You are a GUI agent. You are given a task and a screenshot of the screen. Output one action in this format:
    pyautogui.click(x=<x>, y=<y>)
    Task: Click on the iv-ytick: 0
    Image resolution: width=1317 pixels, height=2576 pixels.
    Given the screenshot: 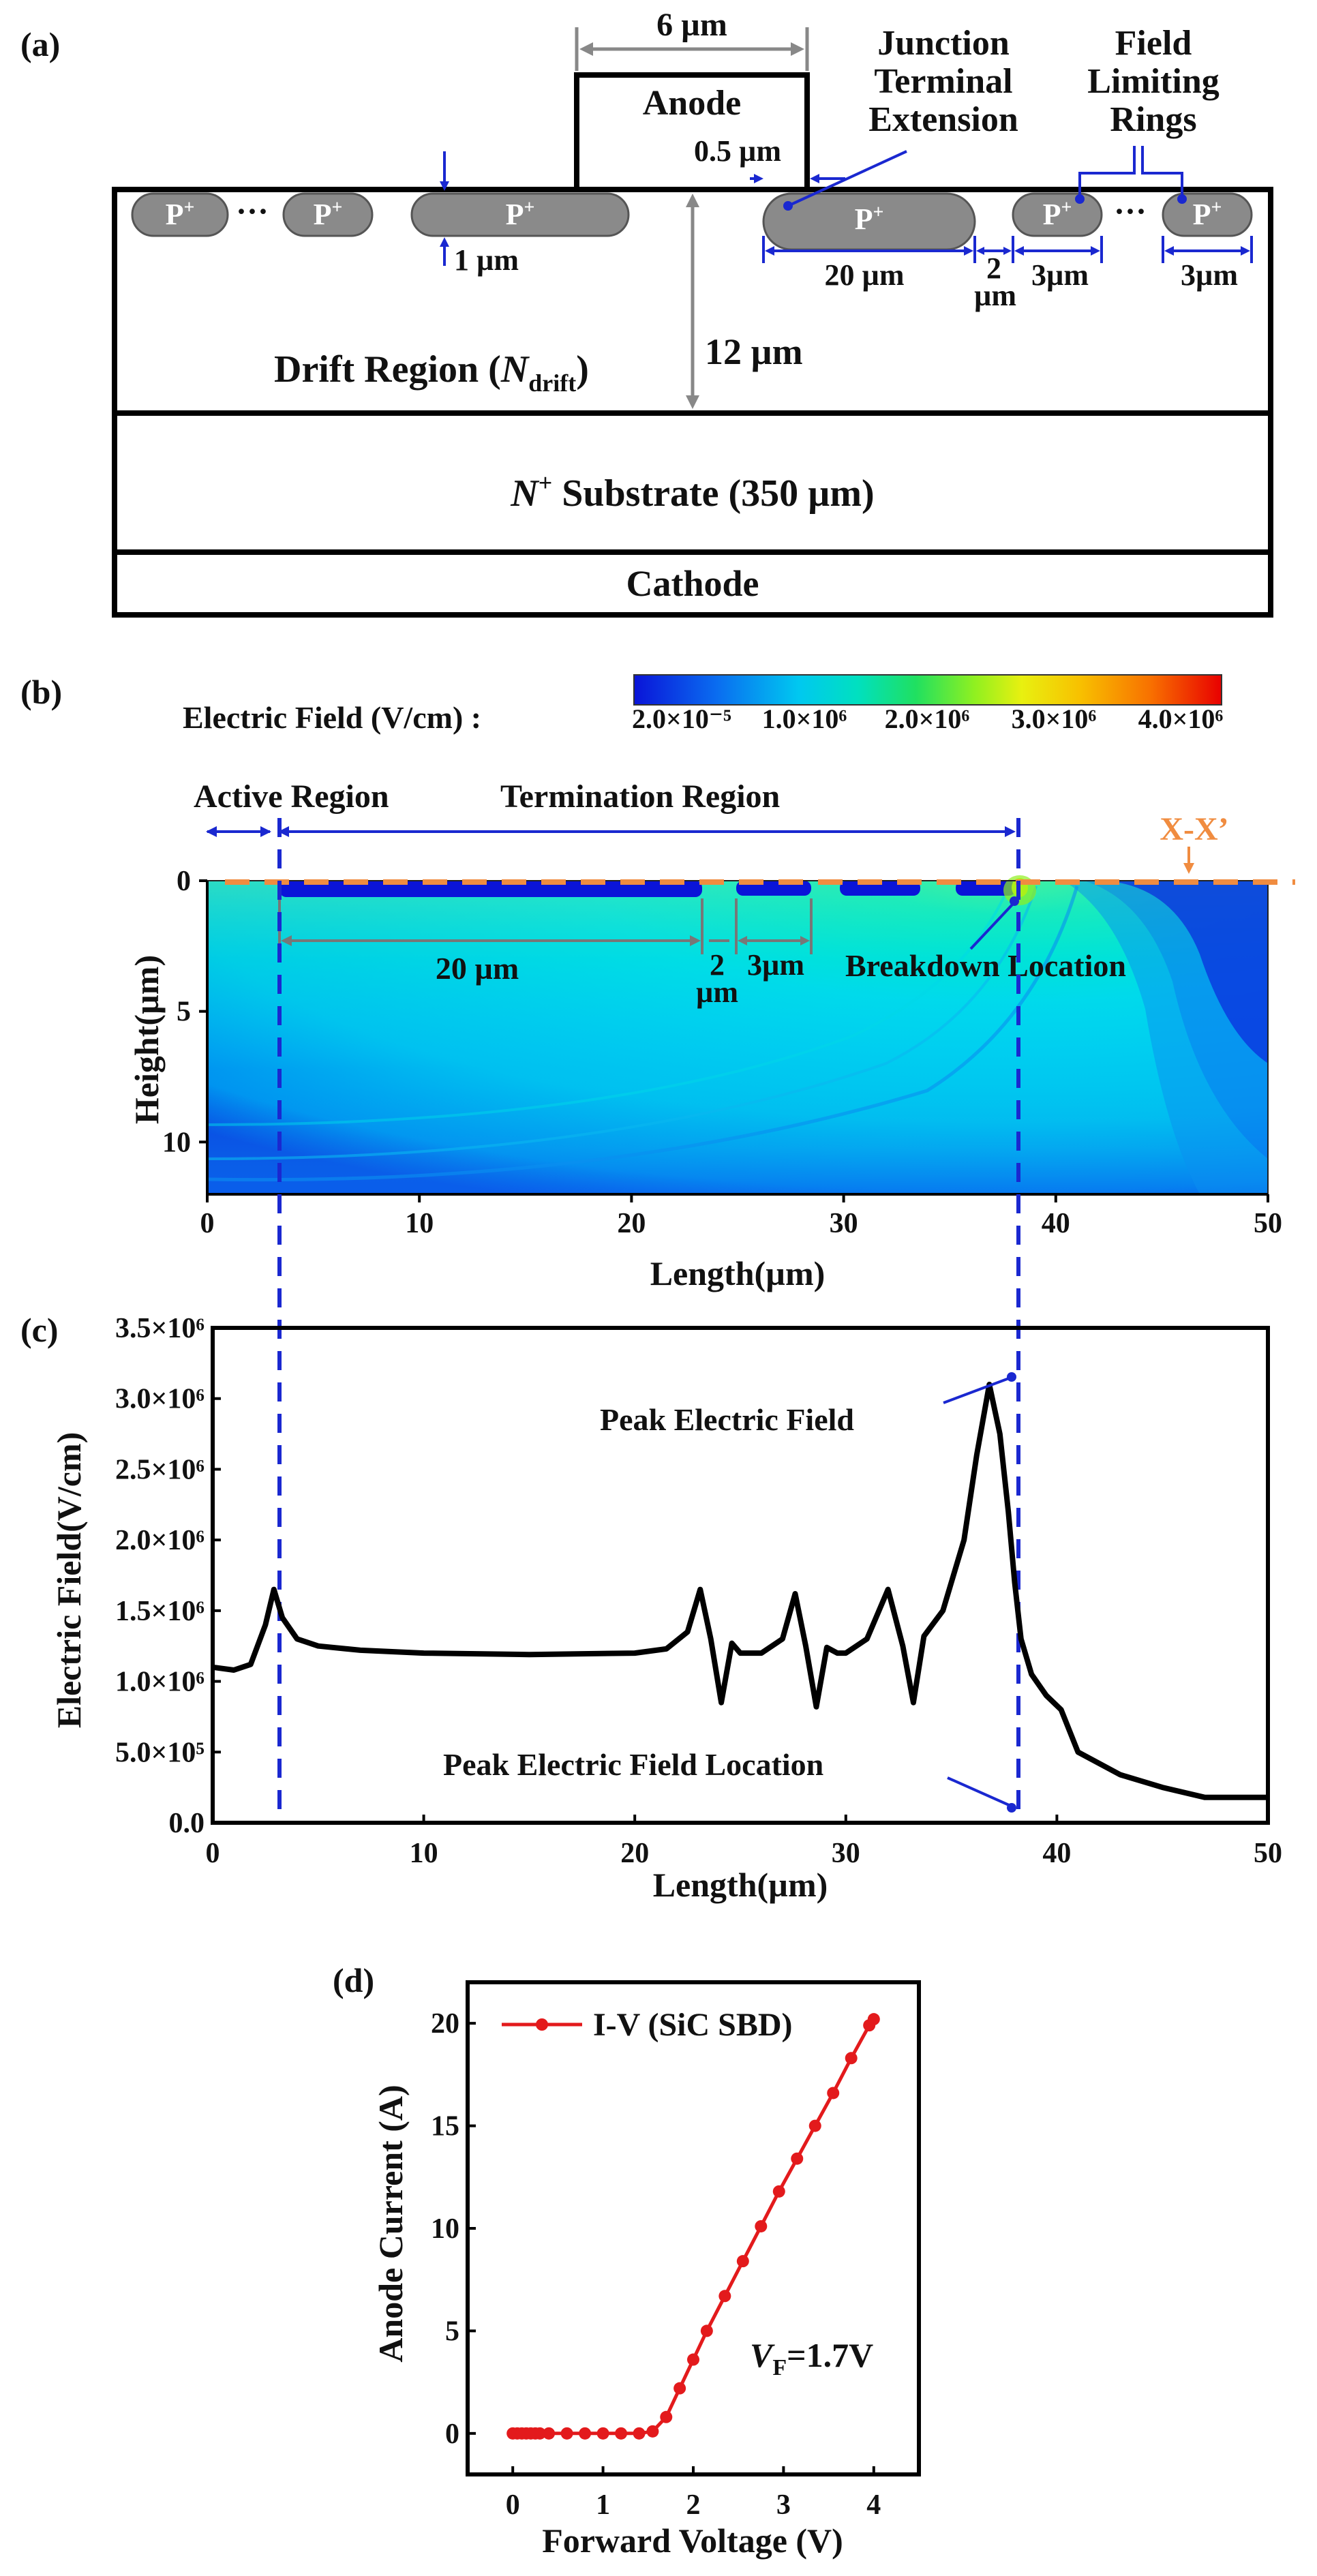 What is the action you would take?
    pyautogui.click(x=452, y=2434)
    